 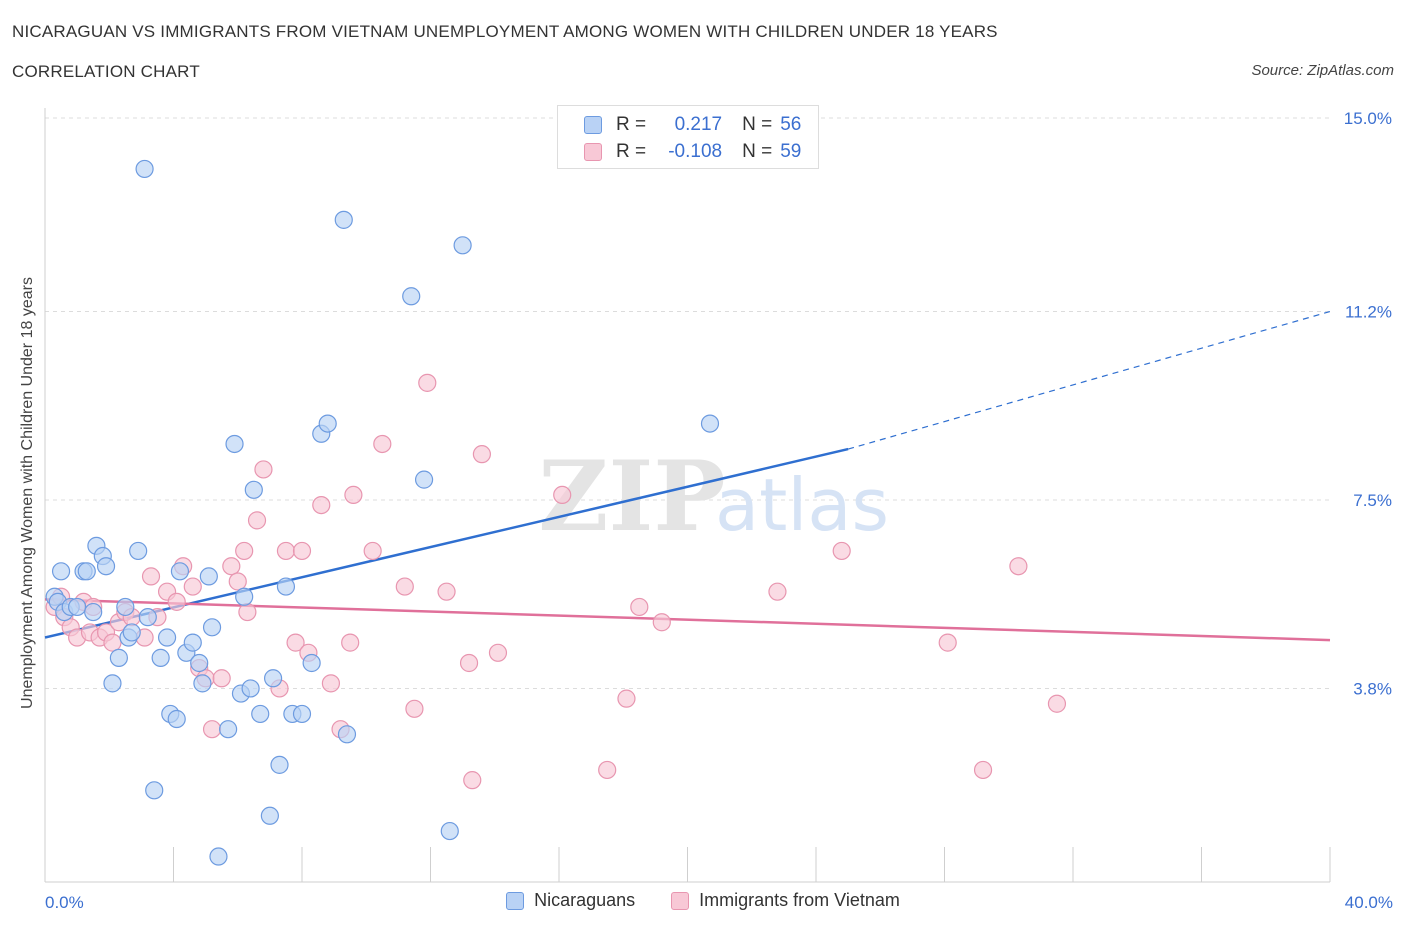 What do you see at coordinates (695, 151) in the screenshot?
I see `stats-r-value: -0.108` at bounding box center [695, 151].